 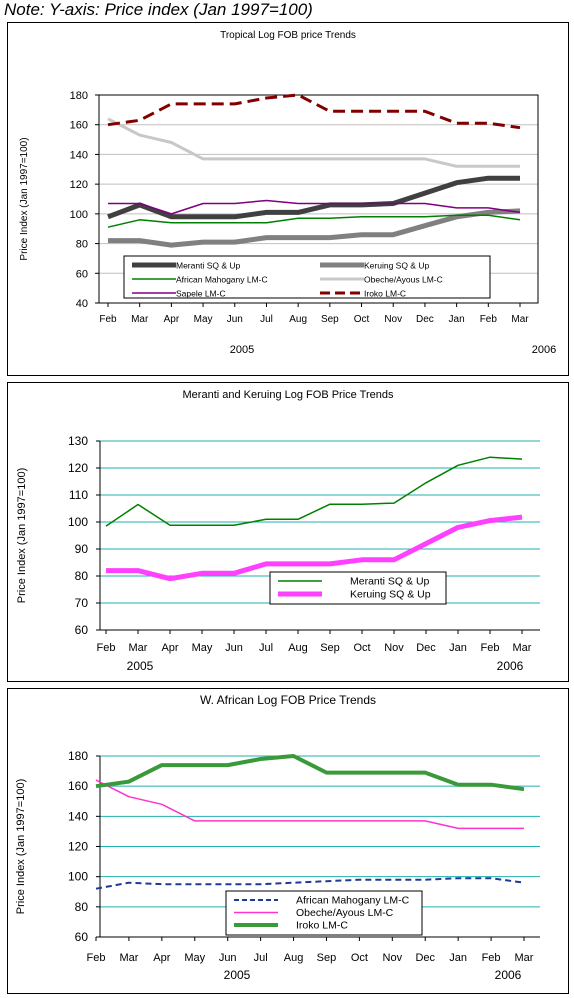 I want to click on legend-label: African Mahogany LM-C, so click(x=222, y=280).